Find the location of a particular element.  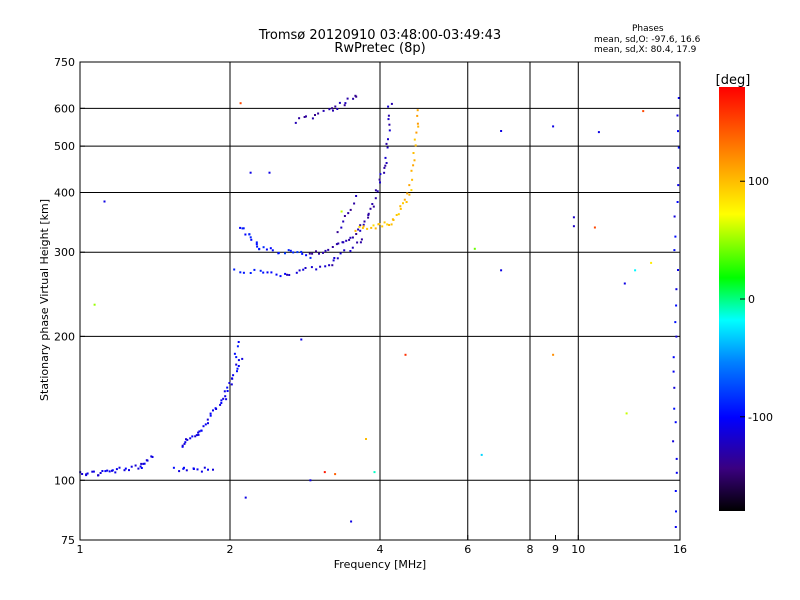

phases-o-stats: mean, sd,O: -97.6, 16.6 is located at coordinates (647, 40).